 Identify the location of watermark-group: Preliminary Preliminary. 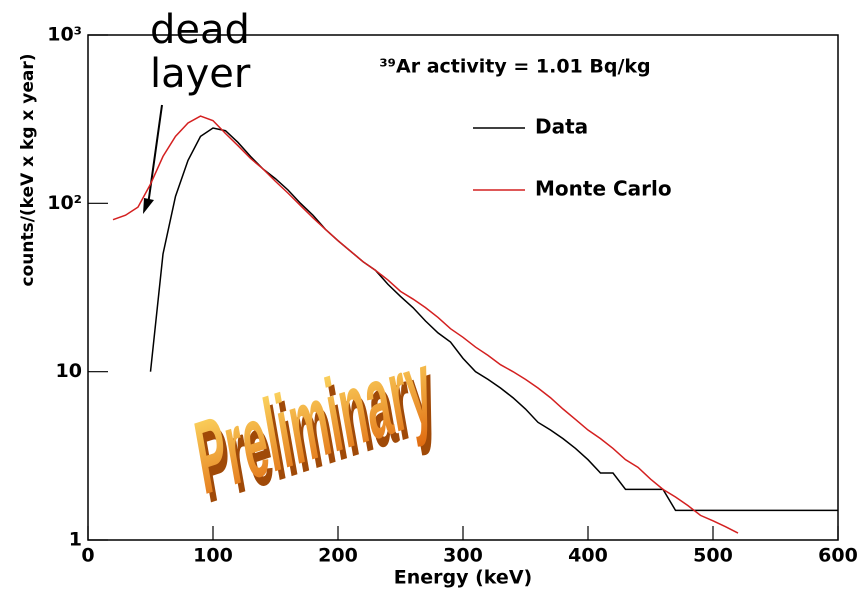
(315, 426).